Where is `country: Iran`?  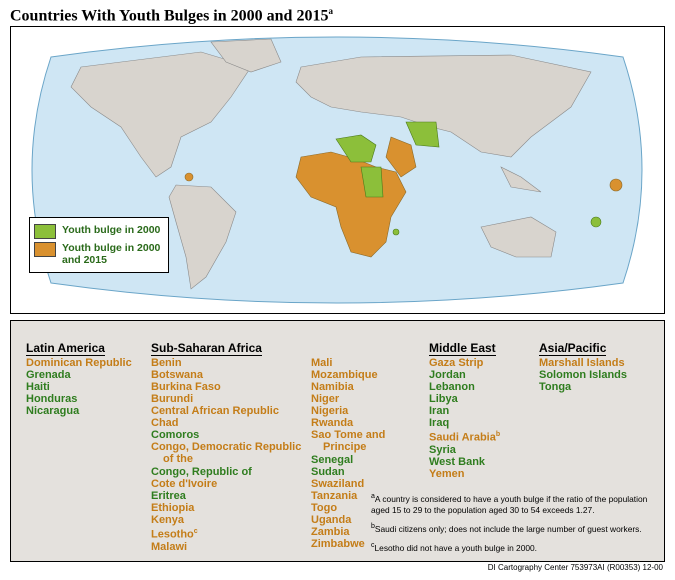 country: Iran is located at coordinates (487, 411).